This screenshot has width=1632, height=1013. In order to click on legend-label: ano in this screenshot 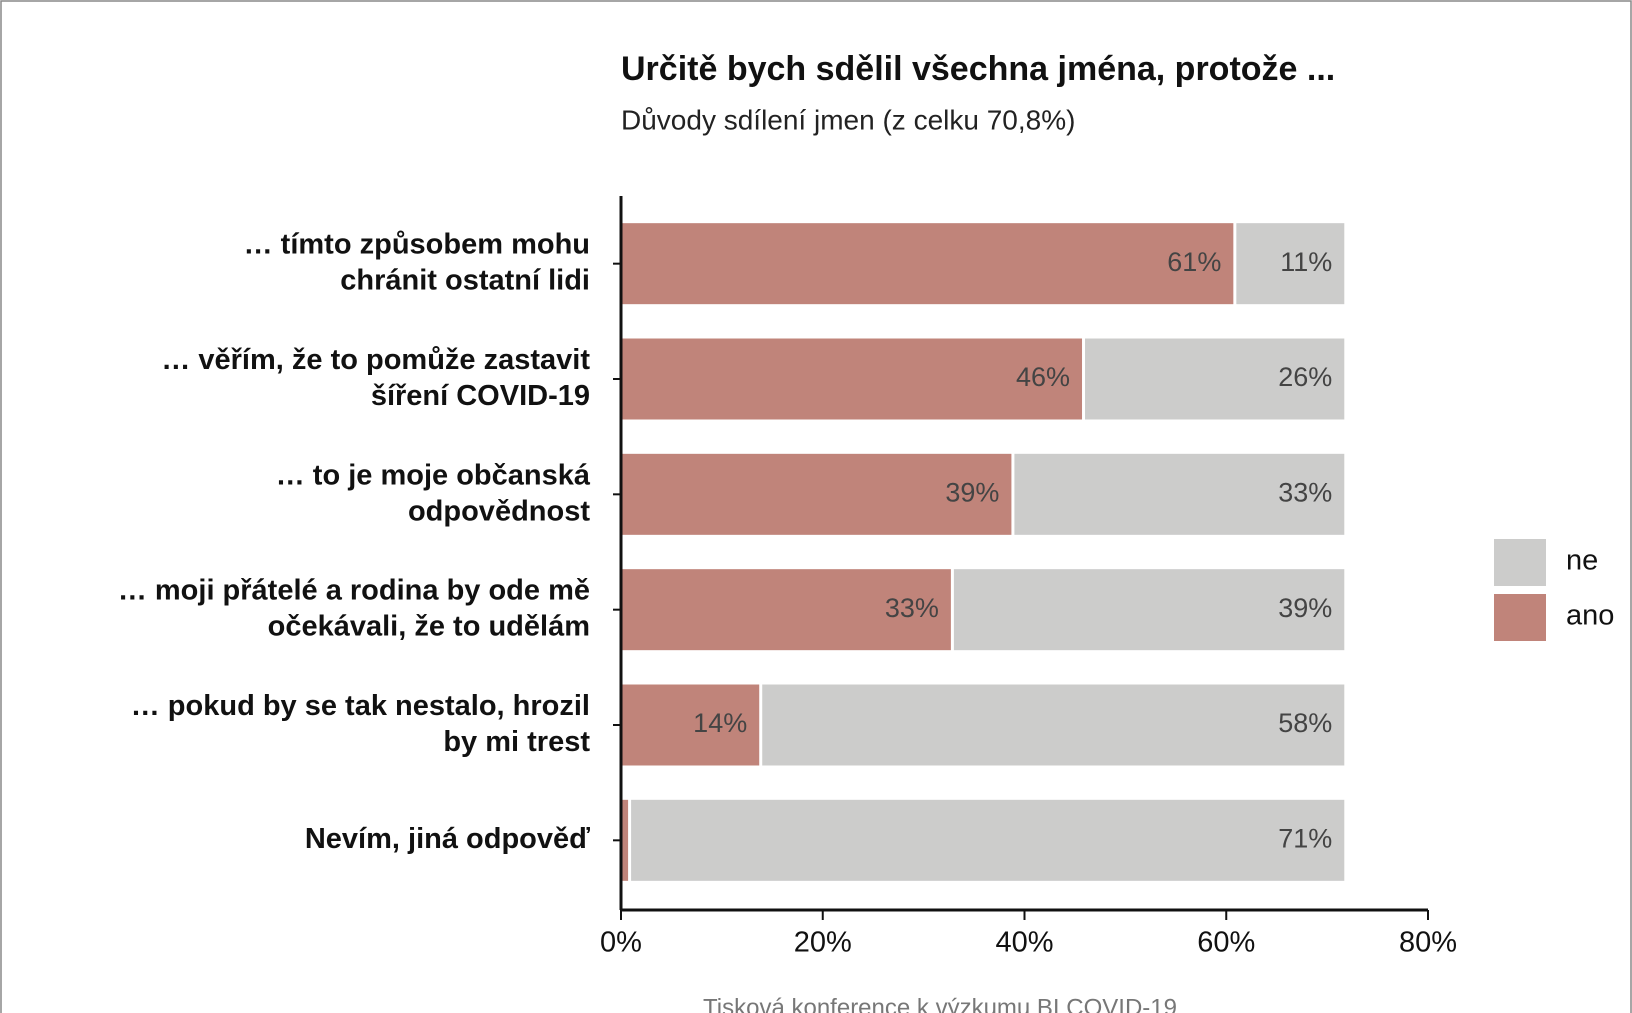, I will do `click(1590, 616)`.